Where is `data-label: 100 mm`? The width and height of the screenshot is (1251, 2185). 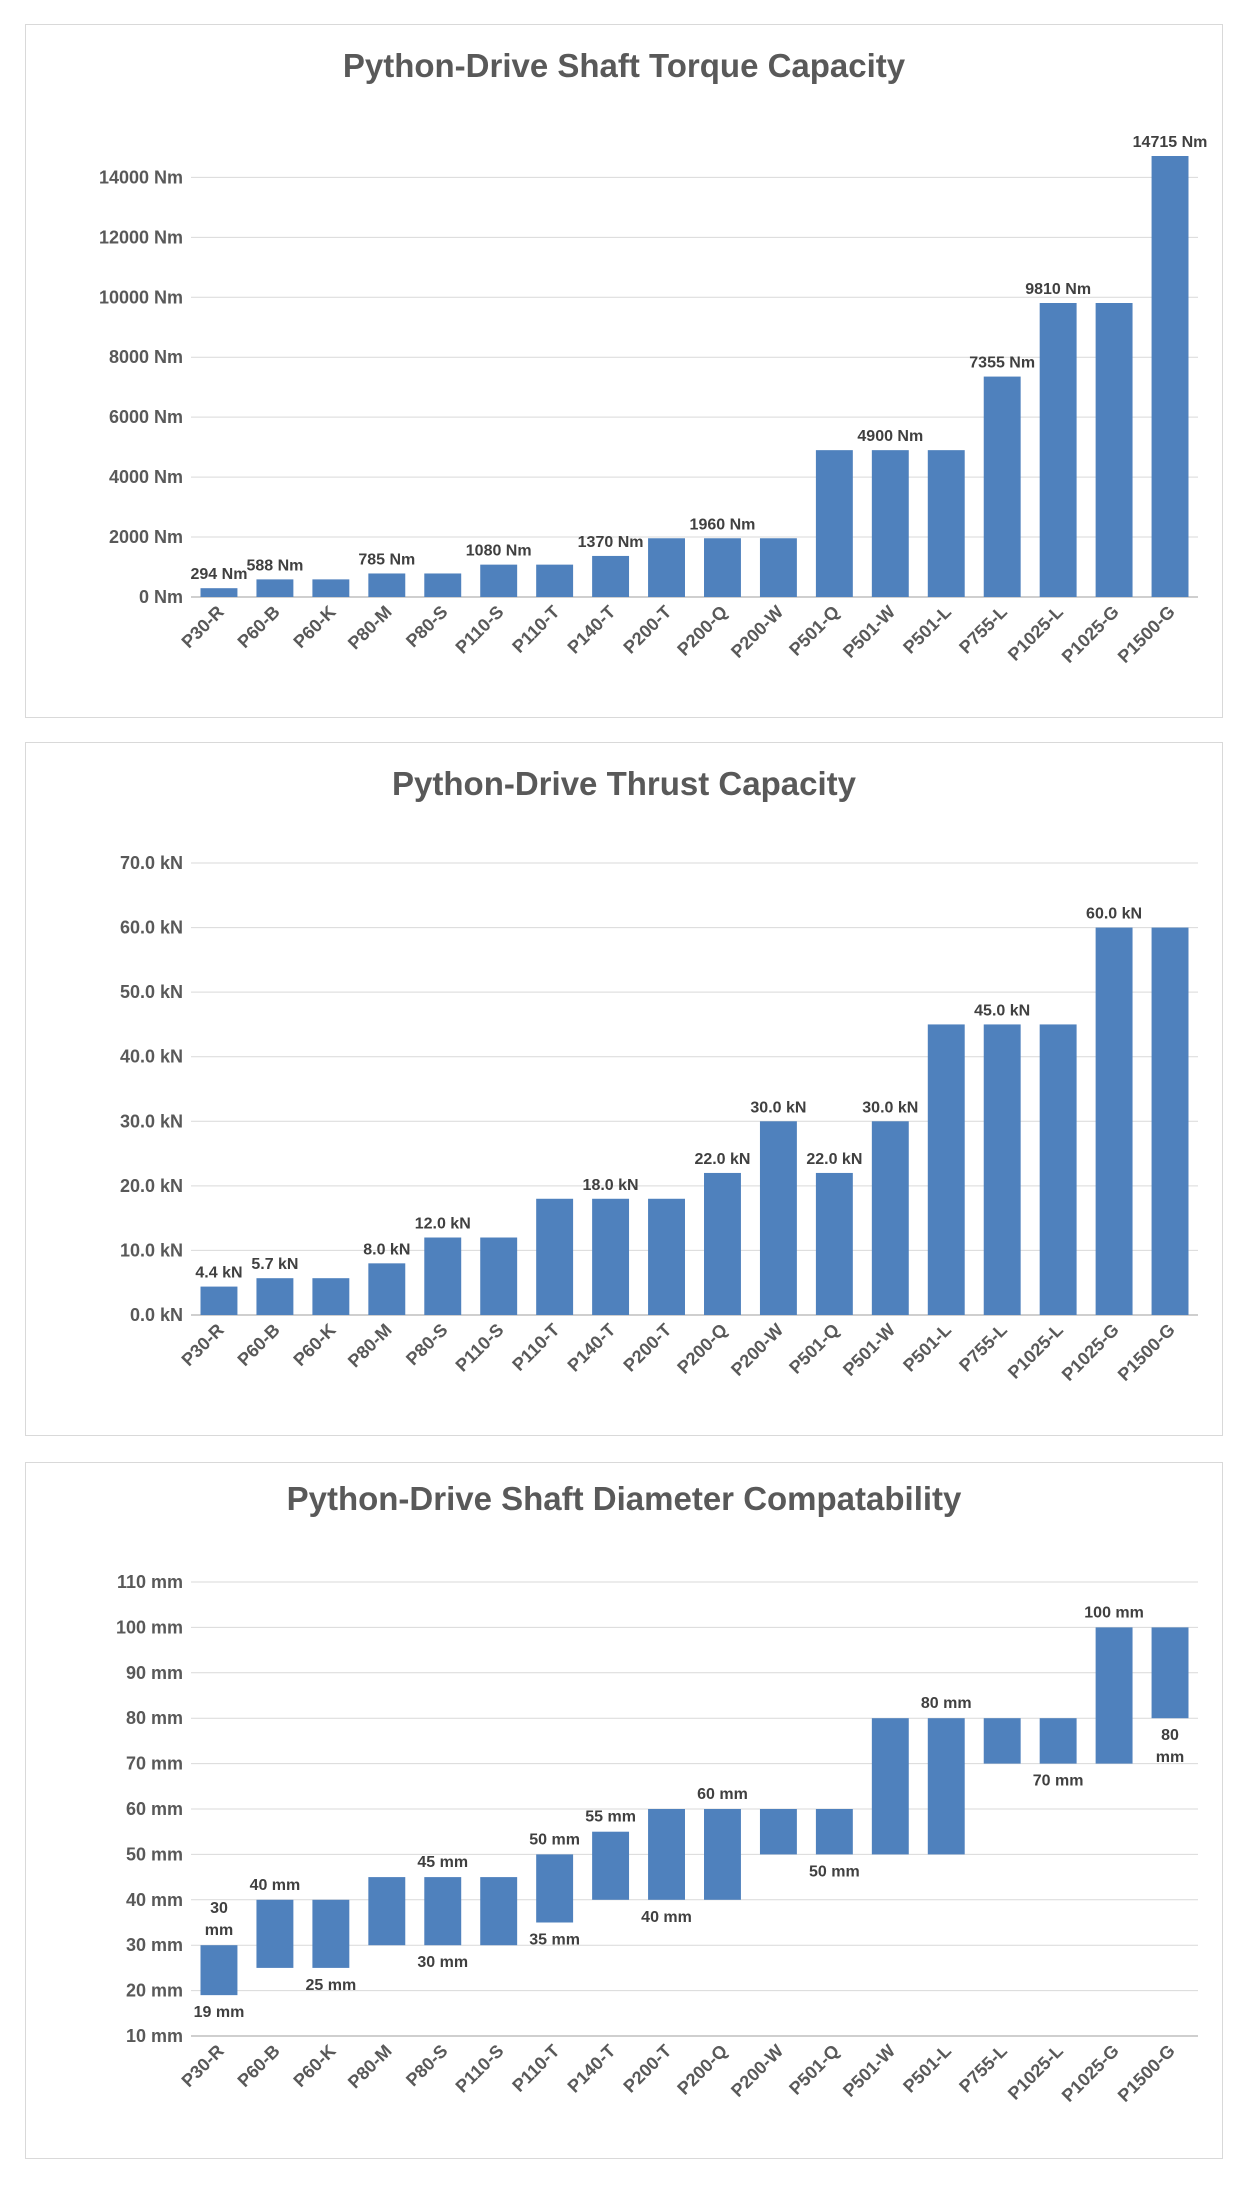 data-label: 100 mm is located at coordinates (1114, 1612).